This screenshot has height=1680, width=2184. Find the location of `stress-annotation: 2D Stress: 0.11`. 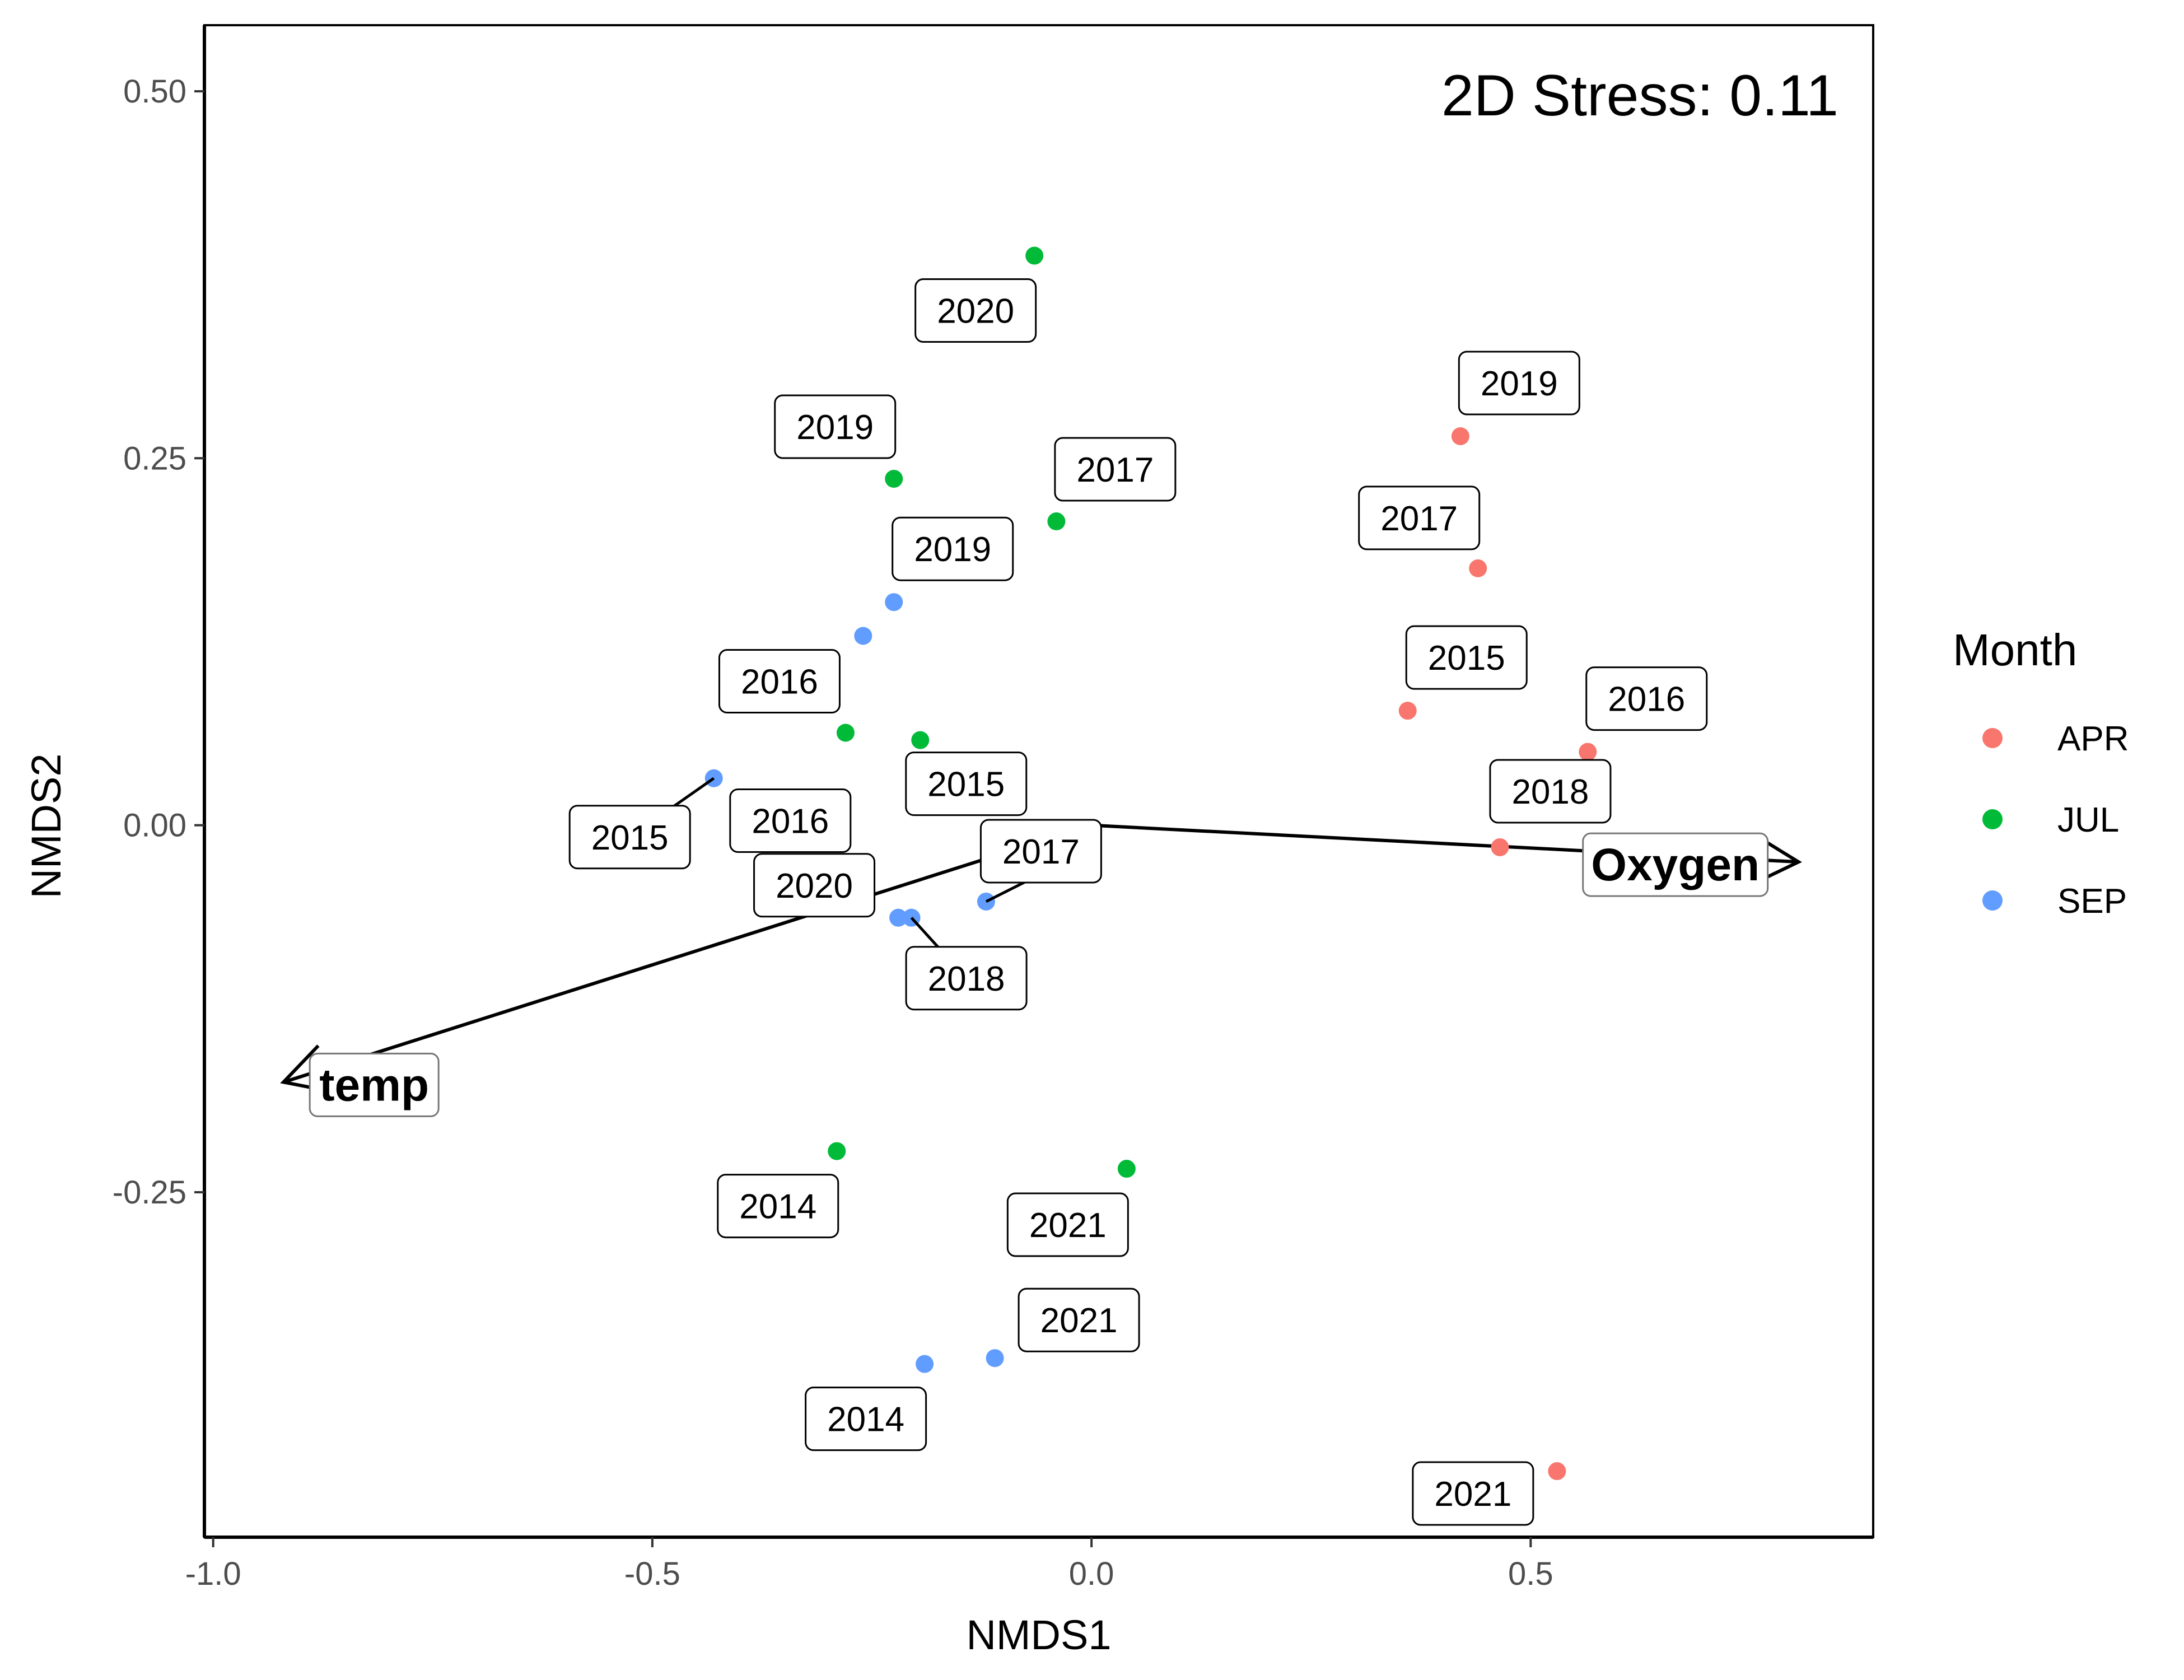

stress-annotation: 2D Stress: 0.11 is located at coordinates (1640, 96).